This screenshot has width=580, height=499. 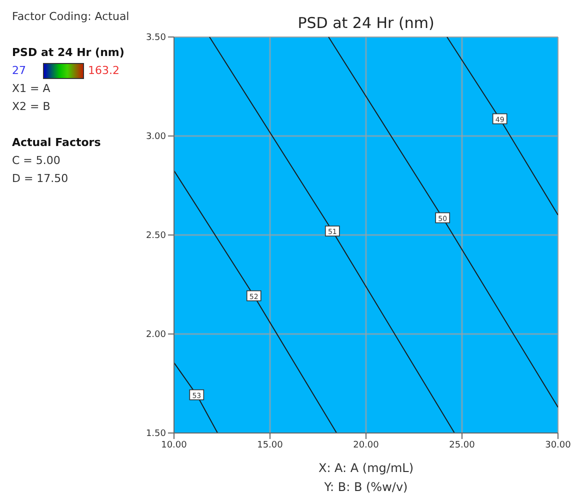 What do you see at coordinates (104, 70) in the screenshot?
I see `text: 163.2` at bounding box center [104, 70].